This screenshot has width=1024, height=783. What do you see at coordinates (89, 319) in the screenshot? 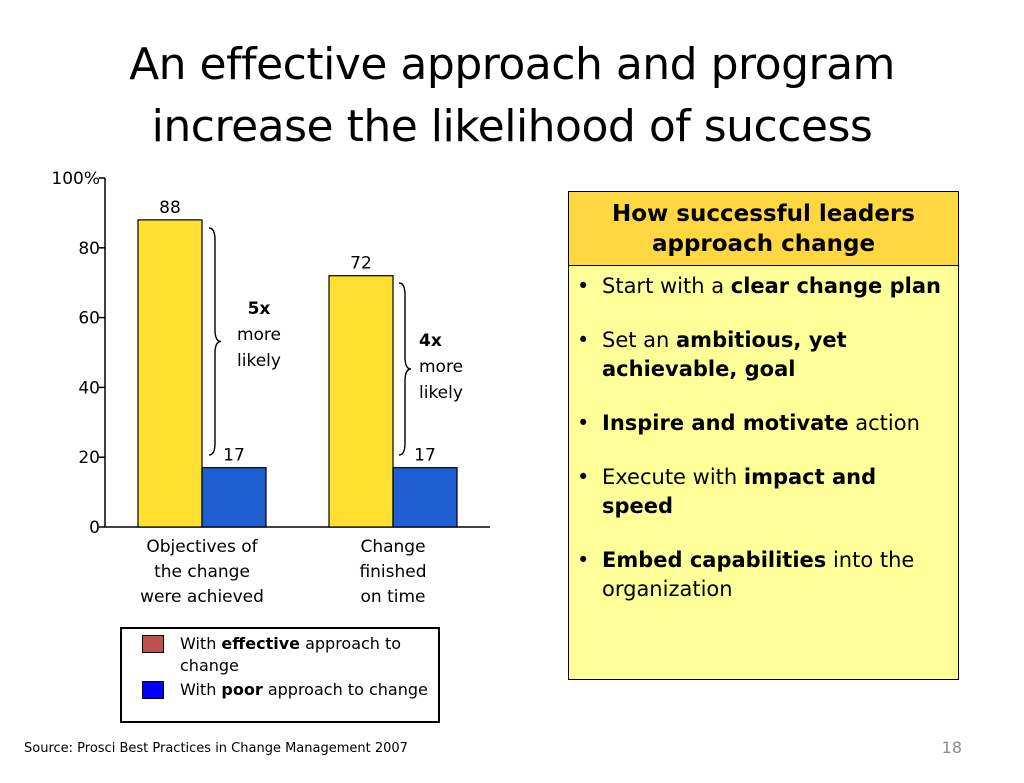
I see `y-tick-label: 60` at bounding box center [89, 319].